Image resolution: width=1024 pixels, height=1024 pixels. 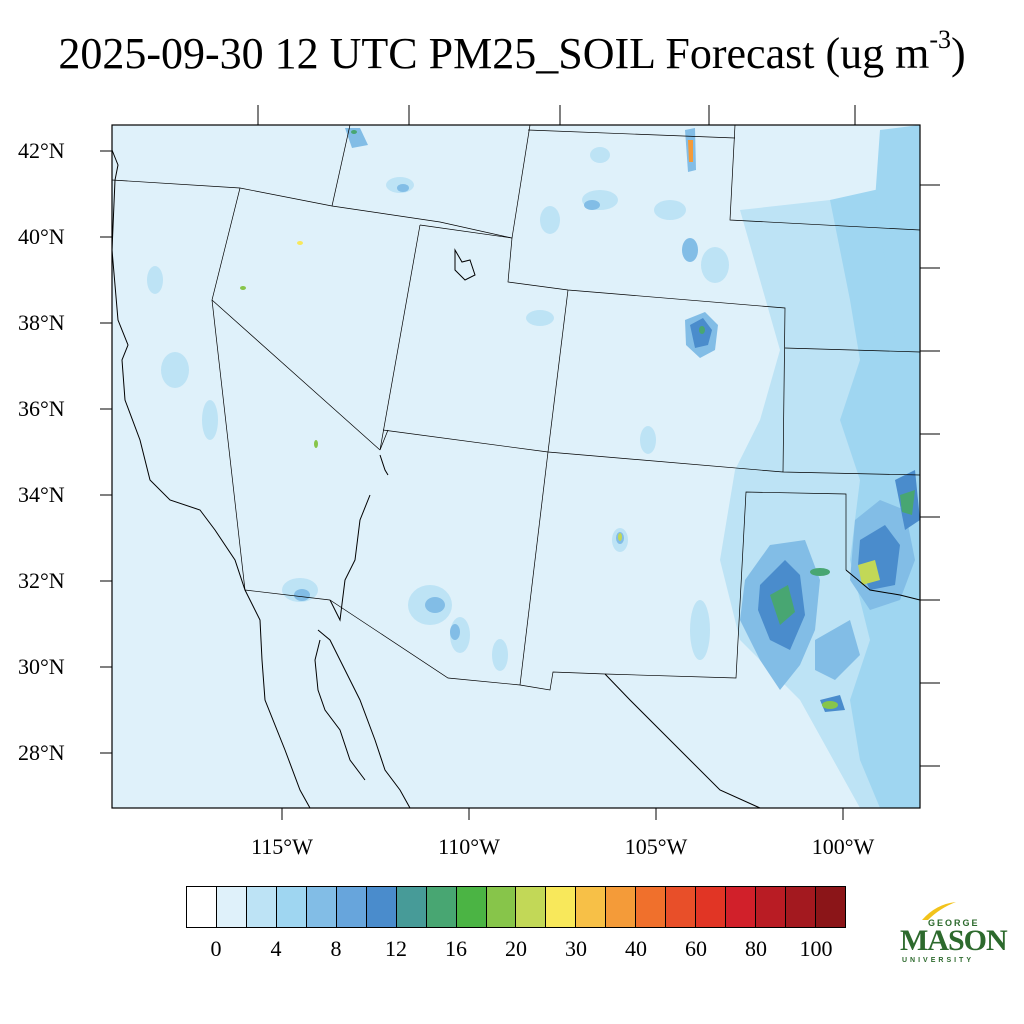 I want to click on lat-label-36: 36°N, so click(x=41, y=408).